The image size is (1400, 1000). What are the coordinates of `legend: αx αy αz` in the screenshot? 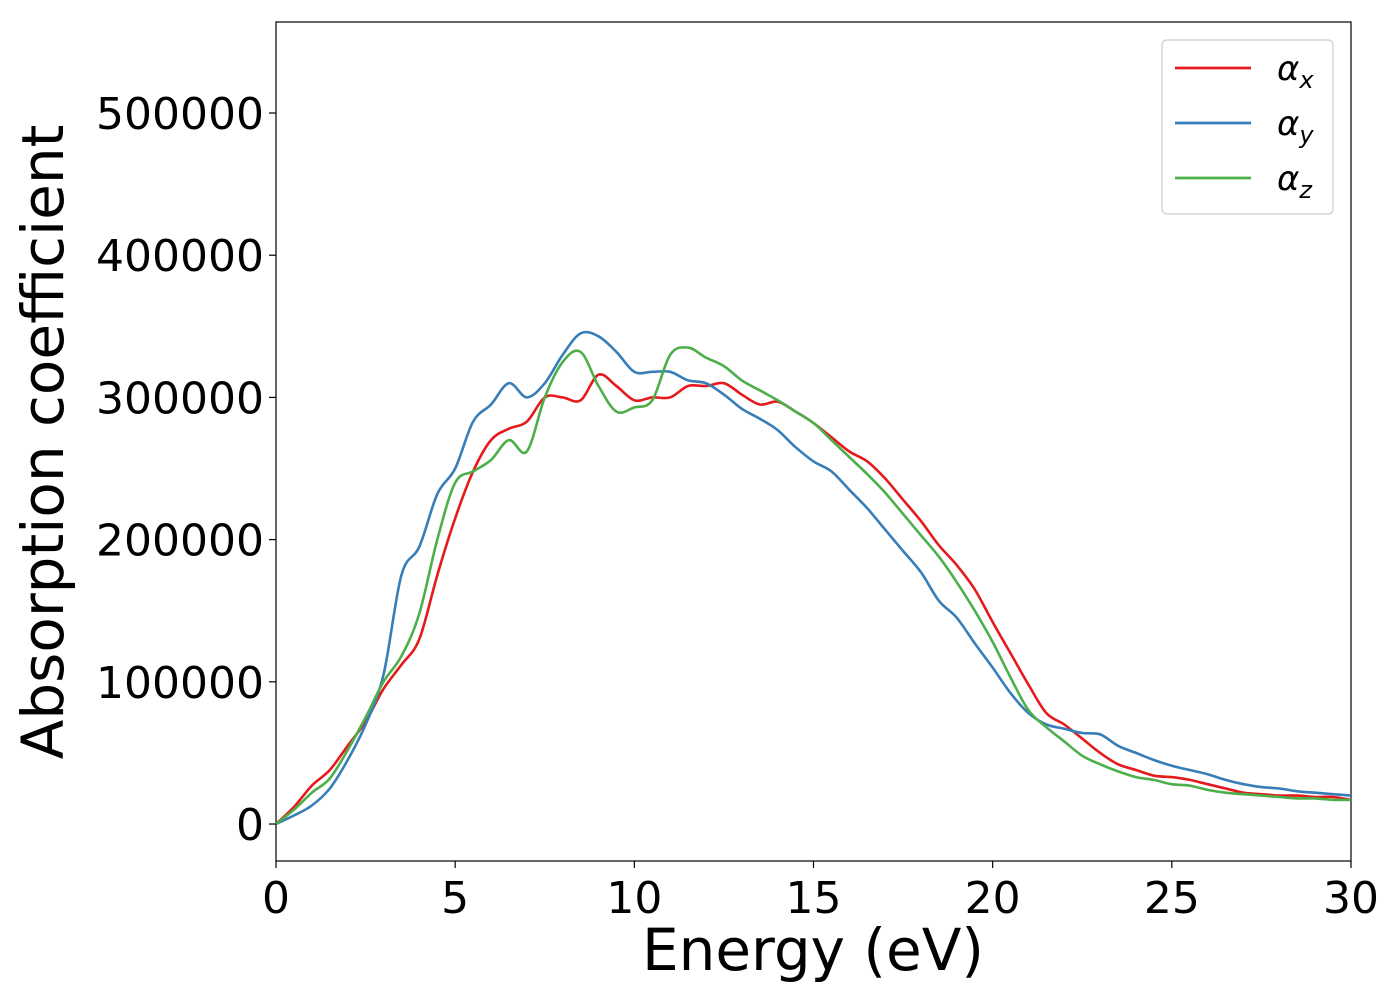 It's located at (1247, 127).